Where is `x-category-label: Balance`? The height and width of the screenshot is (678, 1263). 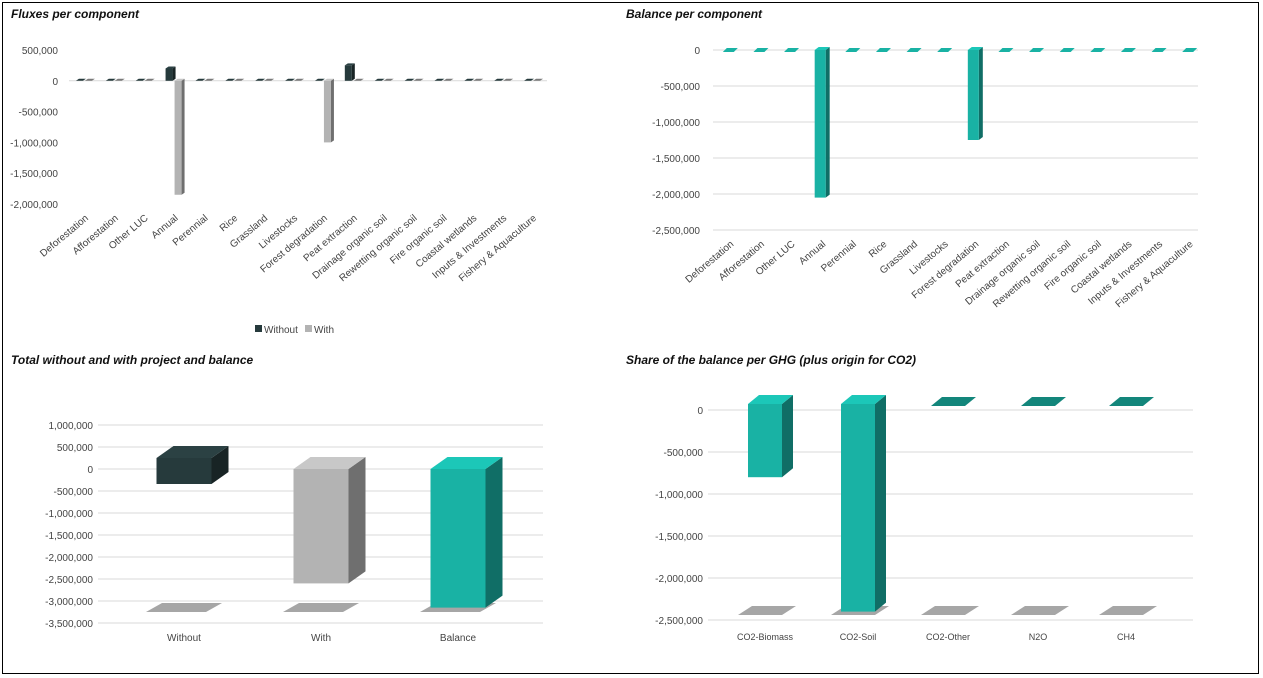
x-category-label: Balance is located at coordinates (458, 638).